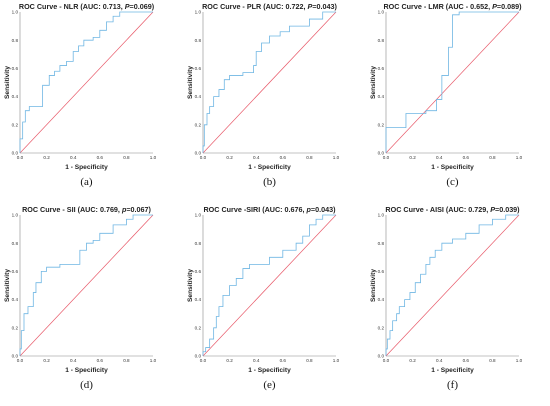 The width and height of the screenshot is (550, 406). Describe the element at coordinates (452, 385) in the screenshot. I see `panel-label: (f)` at that location.